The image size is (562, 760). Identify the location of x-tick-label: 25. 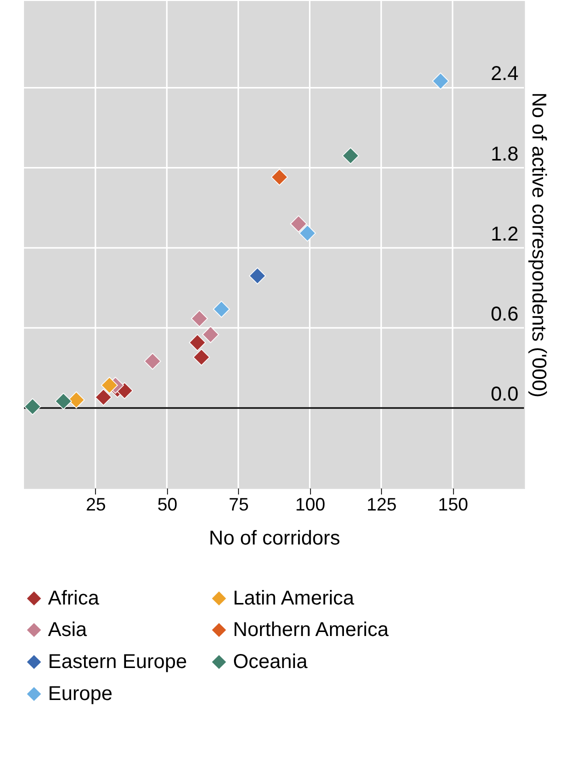
(96, 504).